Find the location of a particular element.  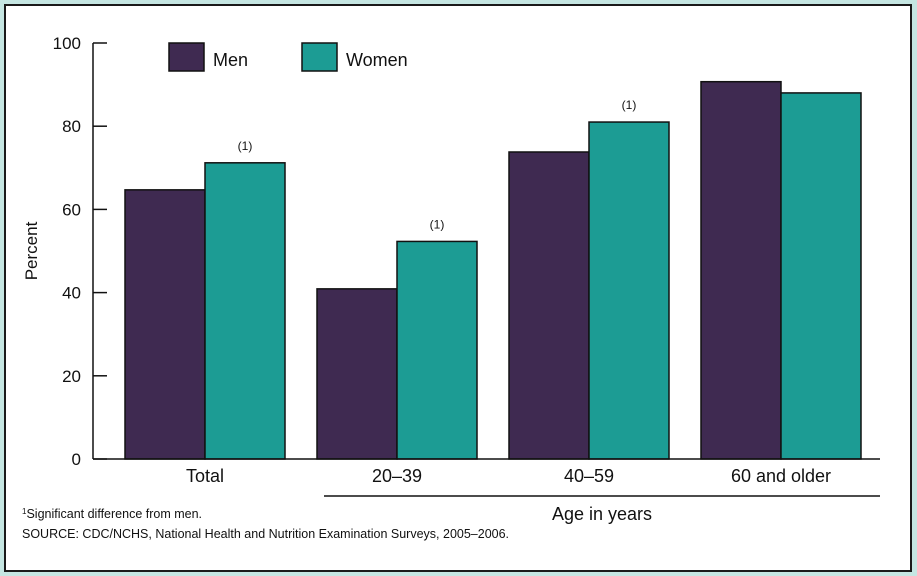

y-tick-label-20: 20 is located at coordinates (71, 376).